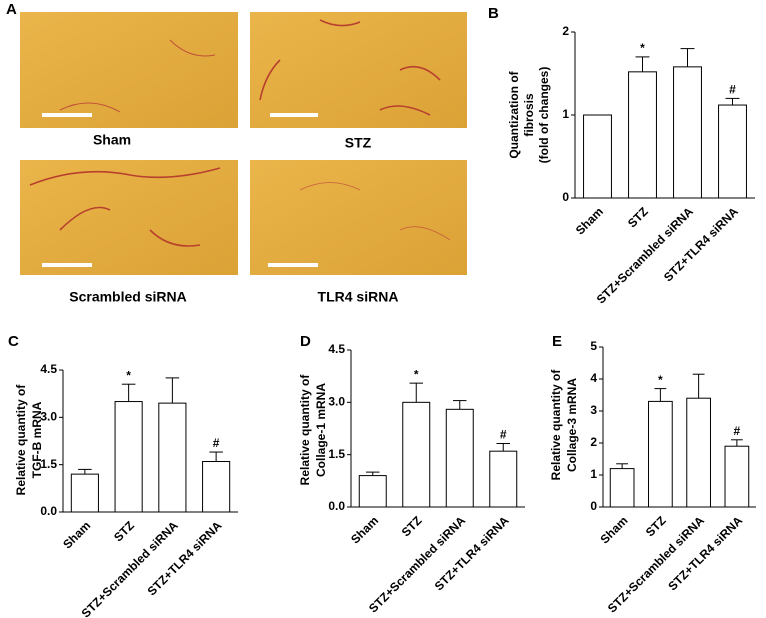 This screenshot has width=766, height=618. What do you see at coordinates (557, 341) in the screenshot?
I see `panel-label: E` at bounding box center [557, 341].